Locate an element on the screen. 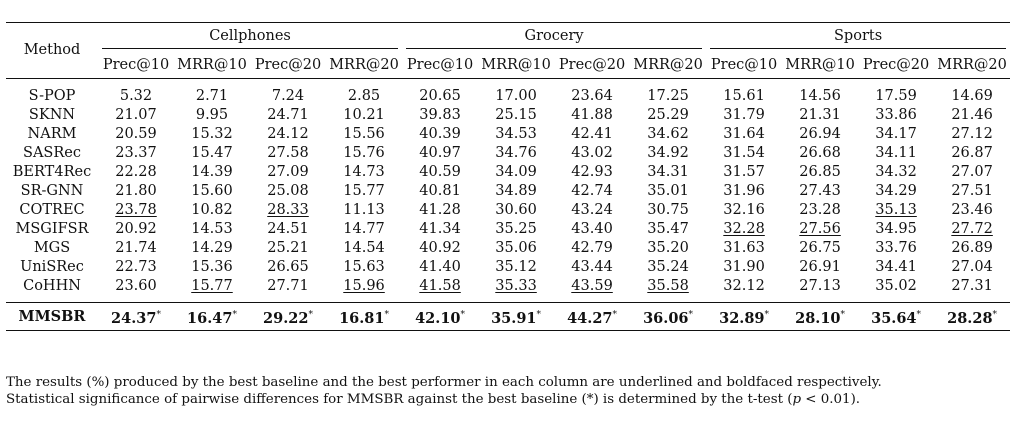 The width and height of the screenshot is (1016, 433). metric-value: 26.85 is located at coordinates (820, 172).